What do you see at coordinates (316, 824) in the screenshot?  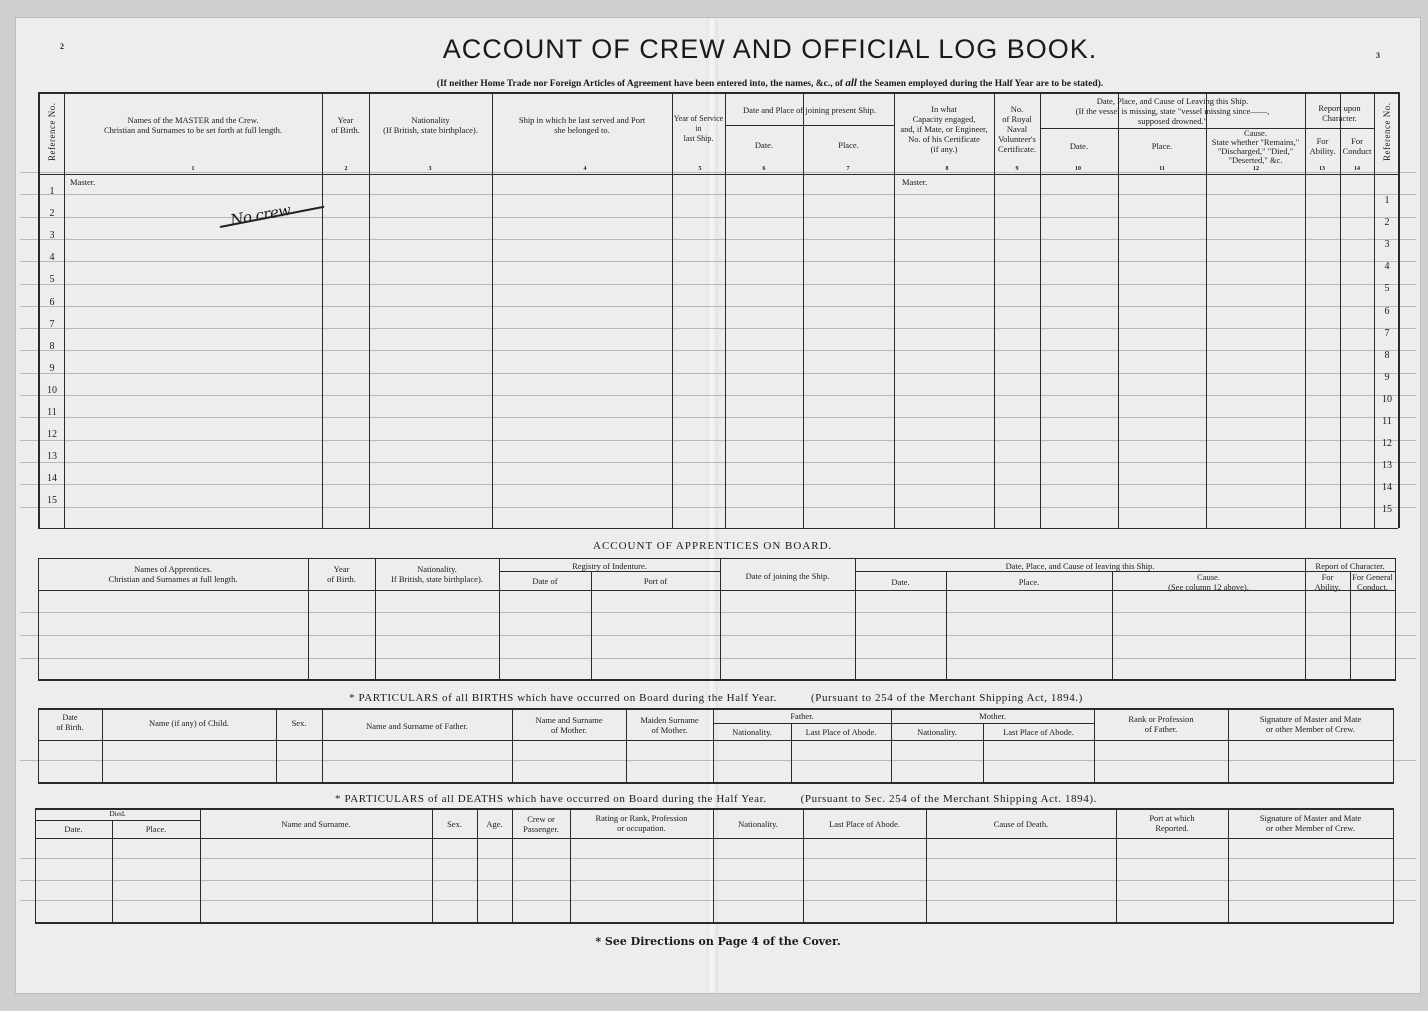 I see `deaths-header-name: Name and Surname.` at bounding box center [316, 824].